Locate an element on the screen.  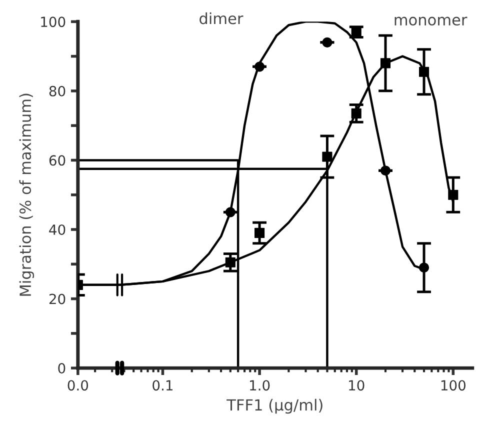
y-tick-label: 80 is located at coordinates (57, 91).